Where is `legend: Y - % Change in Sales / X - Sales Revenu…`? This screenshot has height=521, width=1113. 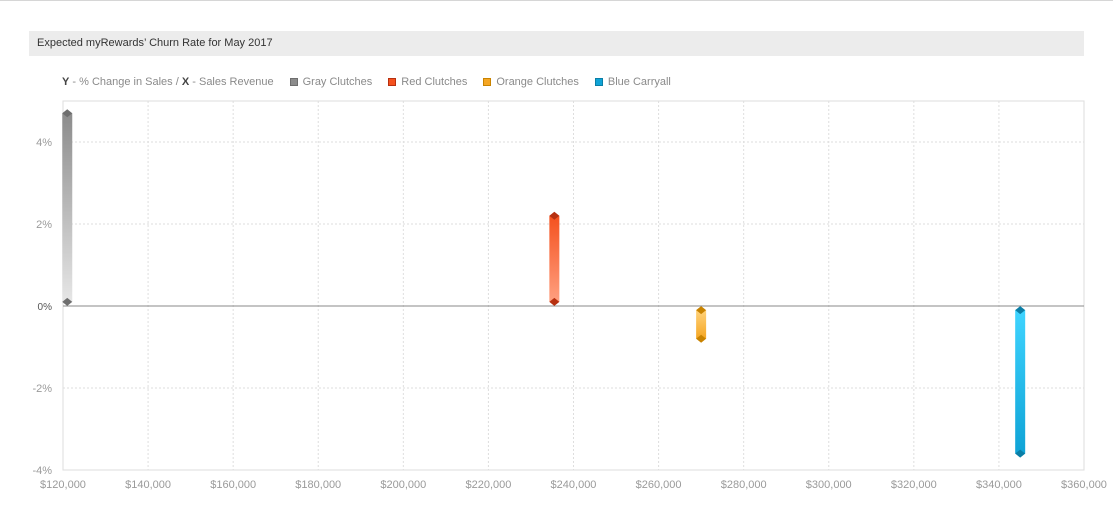
legend: Y - % Change in Sales / X - Sales Revenu… is located at coordinates (374, 82).